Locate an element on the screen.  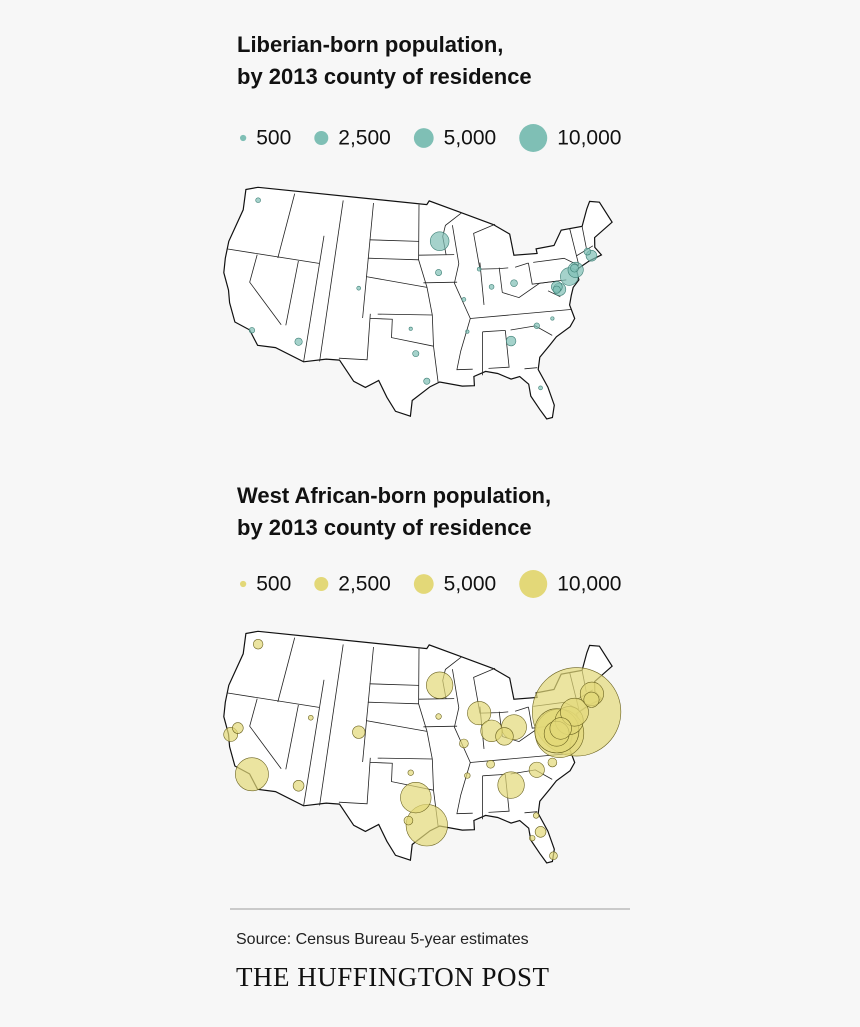
map-title: Liberian-born population, is located at coordinates (370, 44).